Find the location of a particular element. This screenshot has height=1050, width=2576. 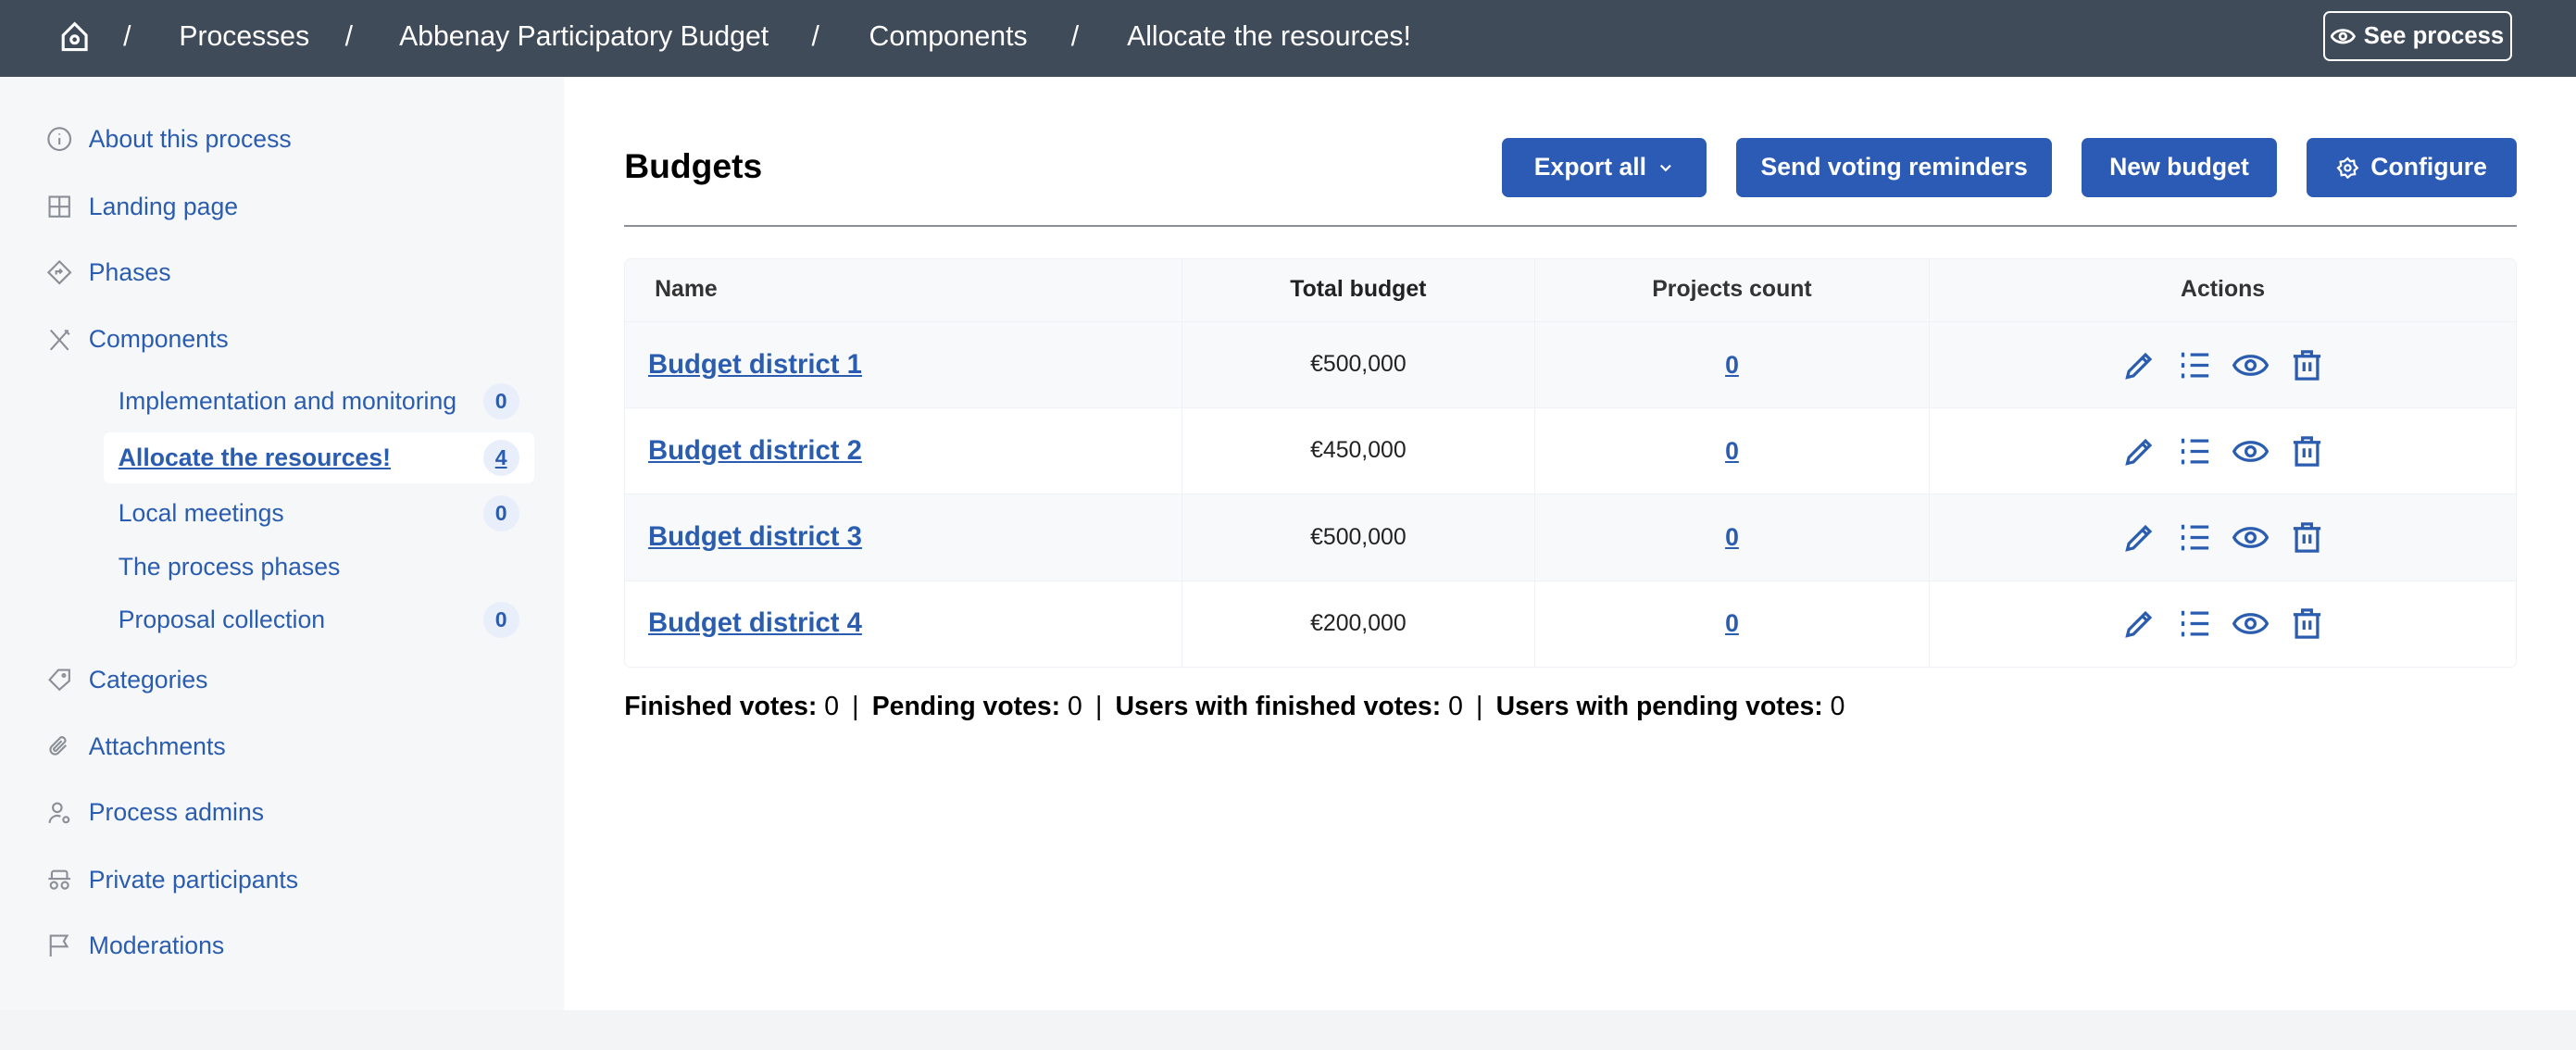

sidebar-item-label: Categories is located at coordinates (148, 679).